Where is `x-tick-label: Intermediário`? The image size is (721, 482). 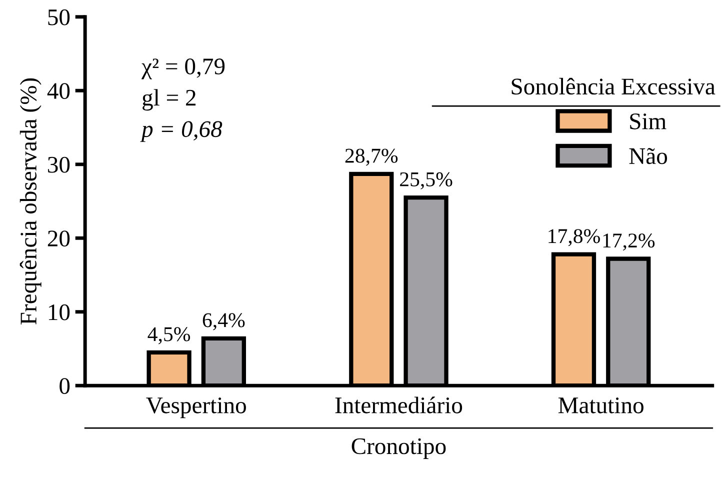
x-tick-label: Intermediário is located at coordinates (398, 405).